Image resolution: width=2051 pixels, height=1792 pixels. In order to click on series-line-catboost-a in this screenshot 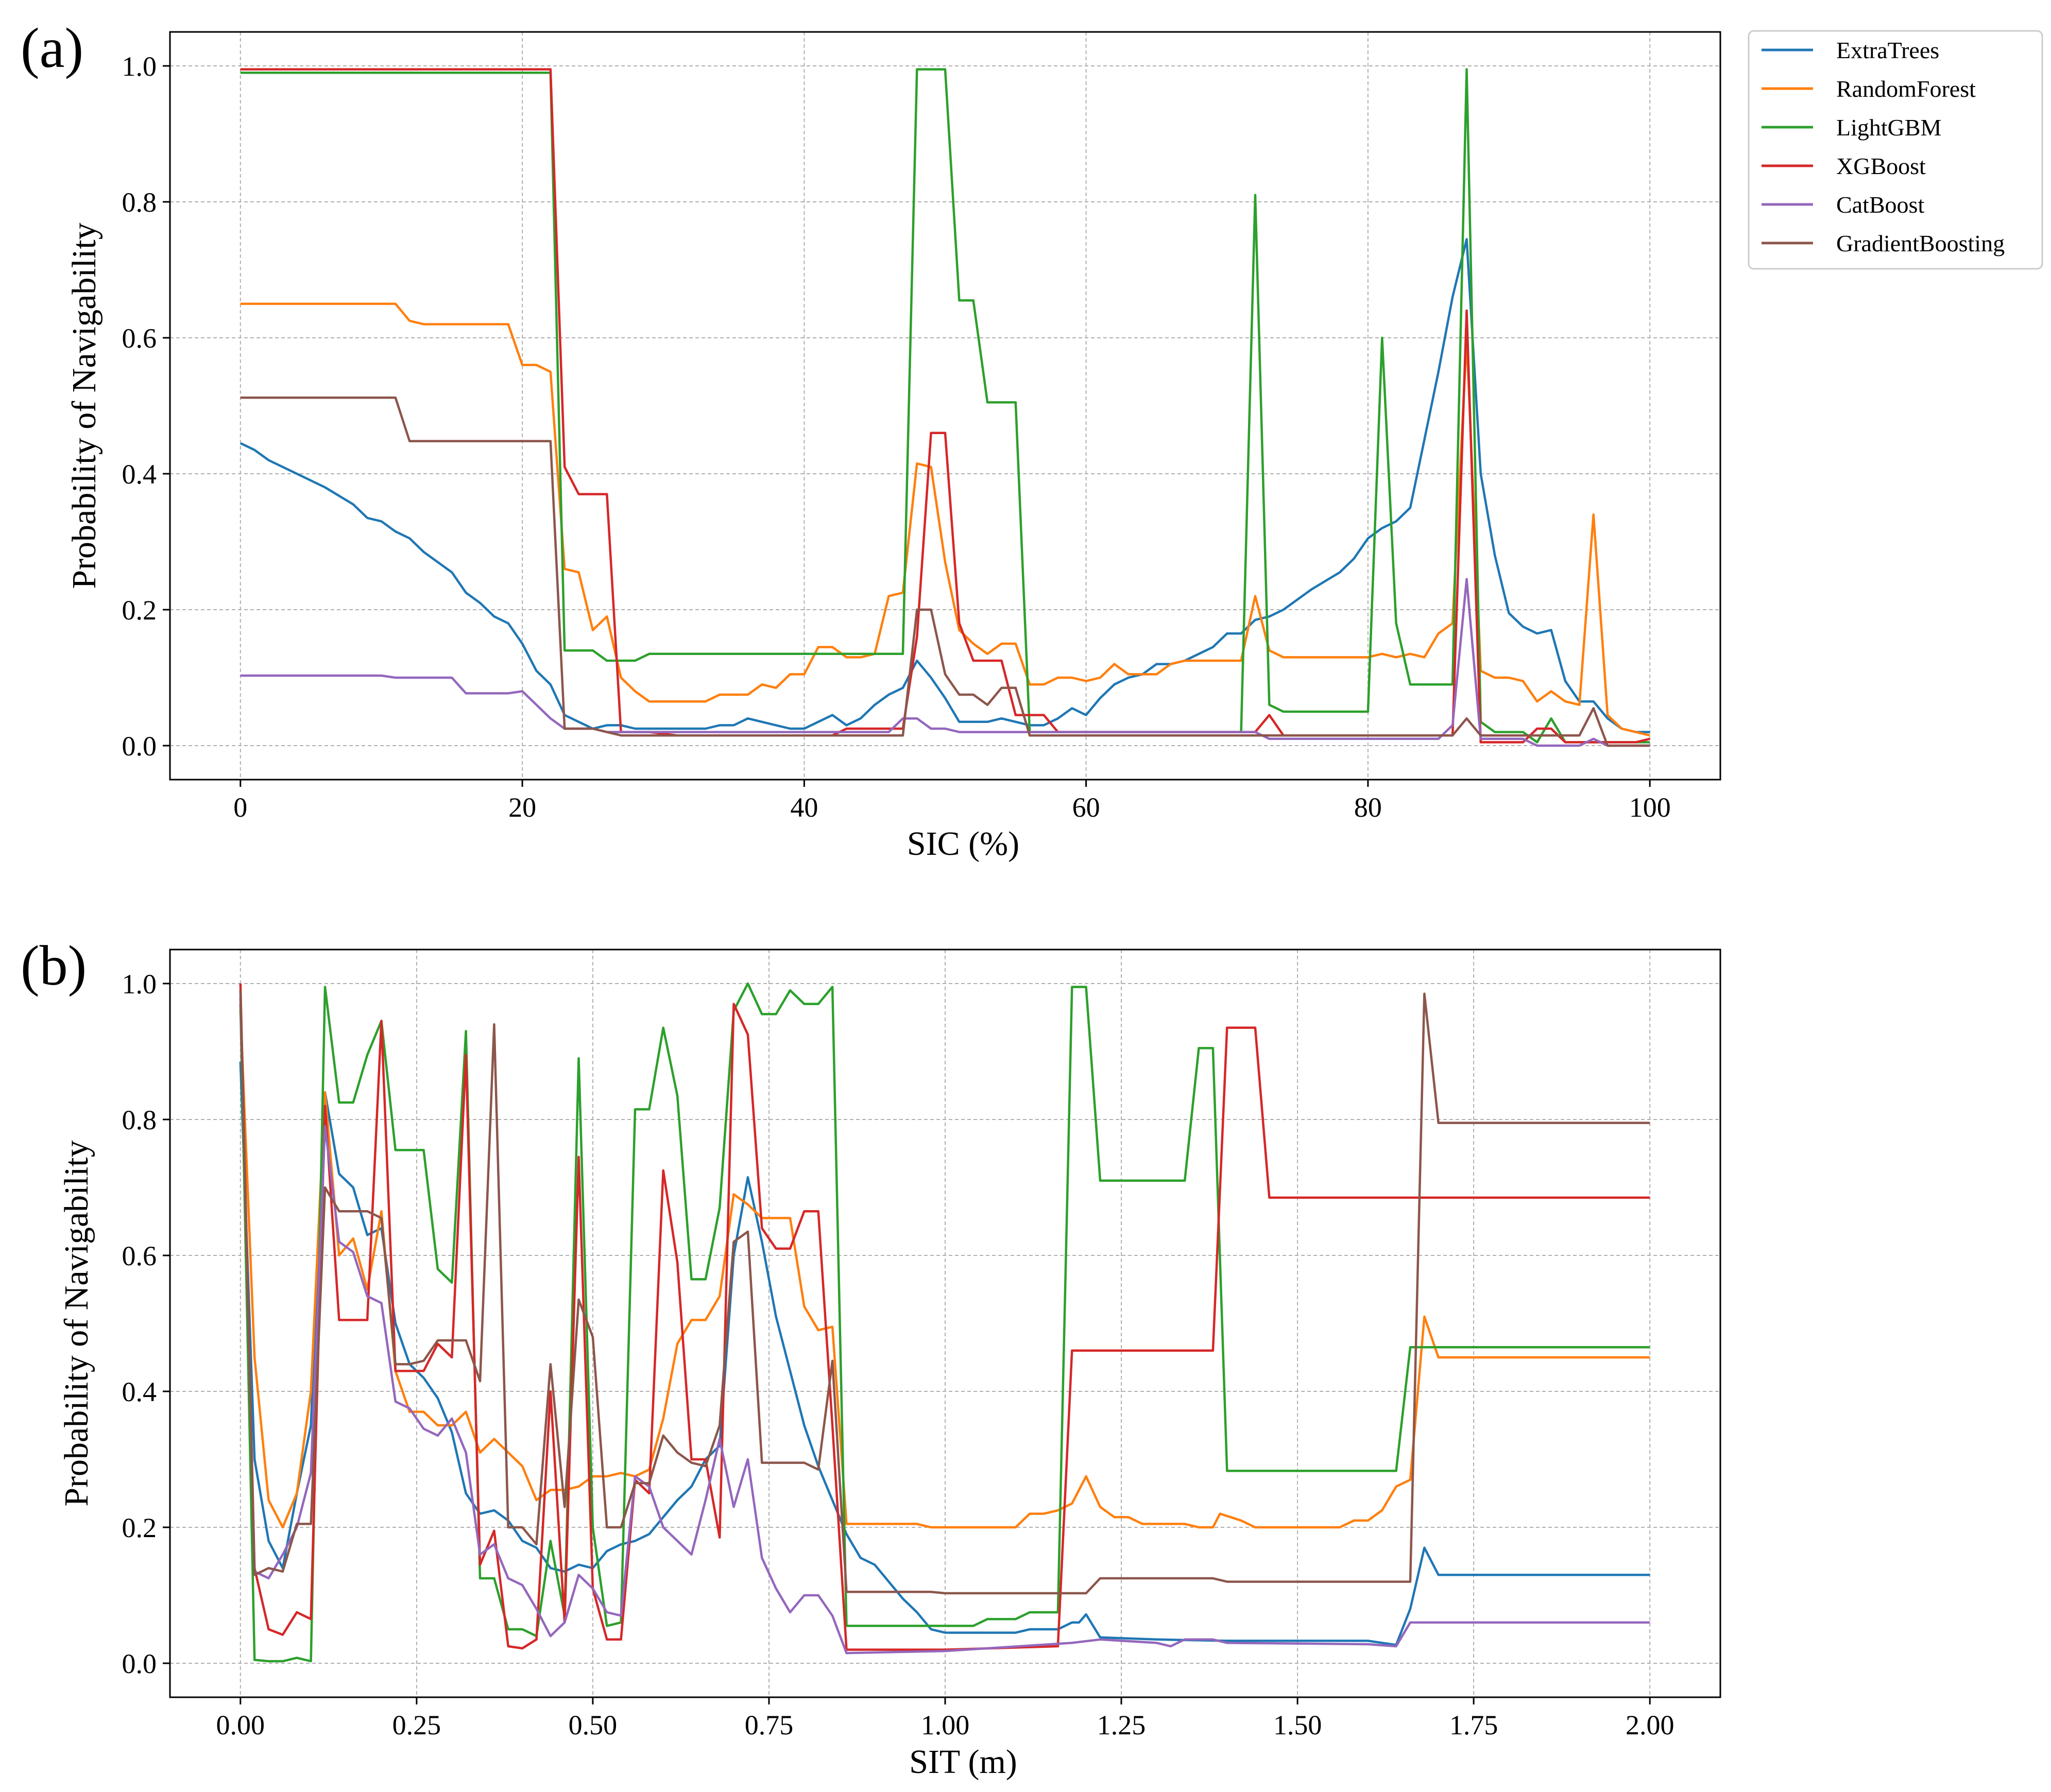, I will do `click(945, 663)`.